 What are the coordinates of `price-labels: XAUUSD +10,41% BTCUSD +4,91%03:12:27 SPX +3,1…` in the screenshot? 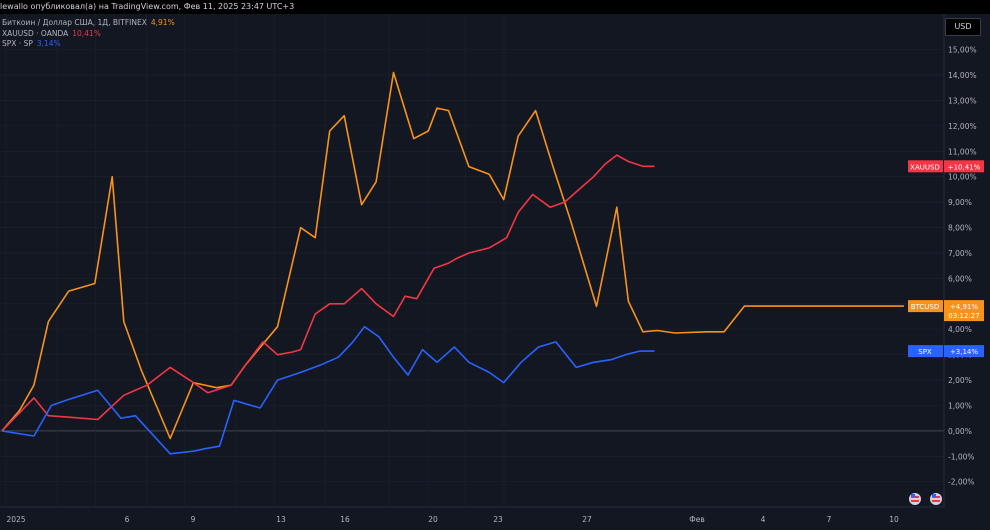 It's located at (946, 259).